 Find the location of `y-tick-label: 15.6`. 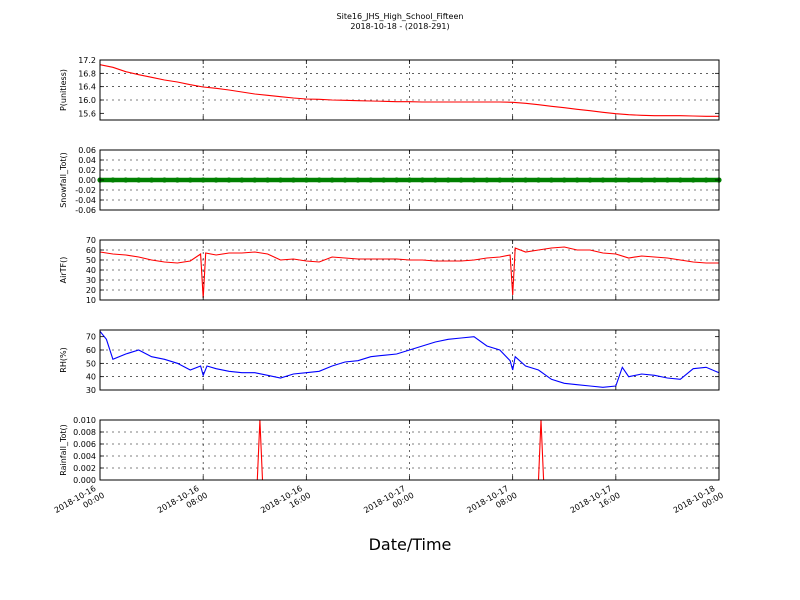

y-tick-label: 15.6 is located at coordinates (87, 113).